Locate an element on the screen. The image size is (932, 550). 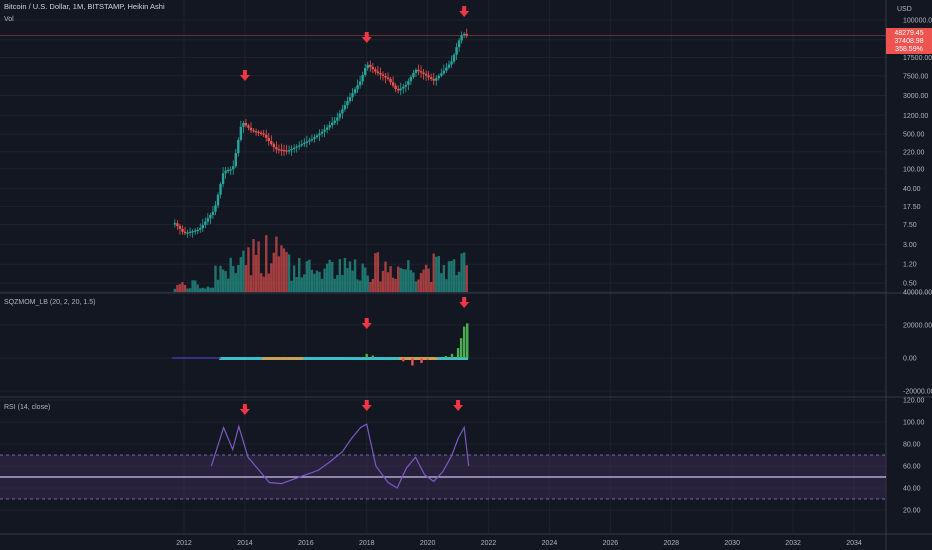
y-tick-label: 17500.00 is located at coordinates (917, 58).